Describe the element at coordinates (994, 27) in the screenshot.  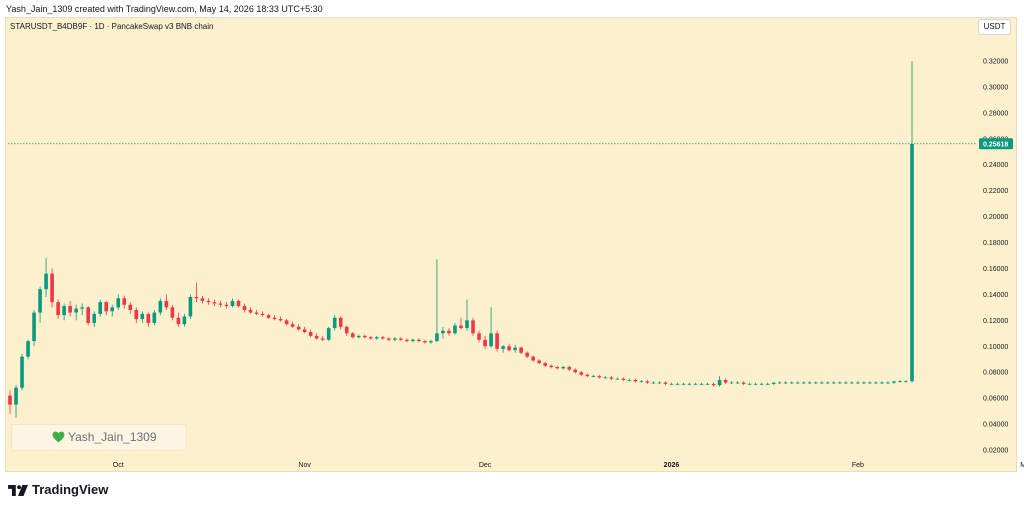
I see `currency-unit-button: USDT` at that location.